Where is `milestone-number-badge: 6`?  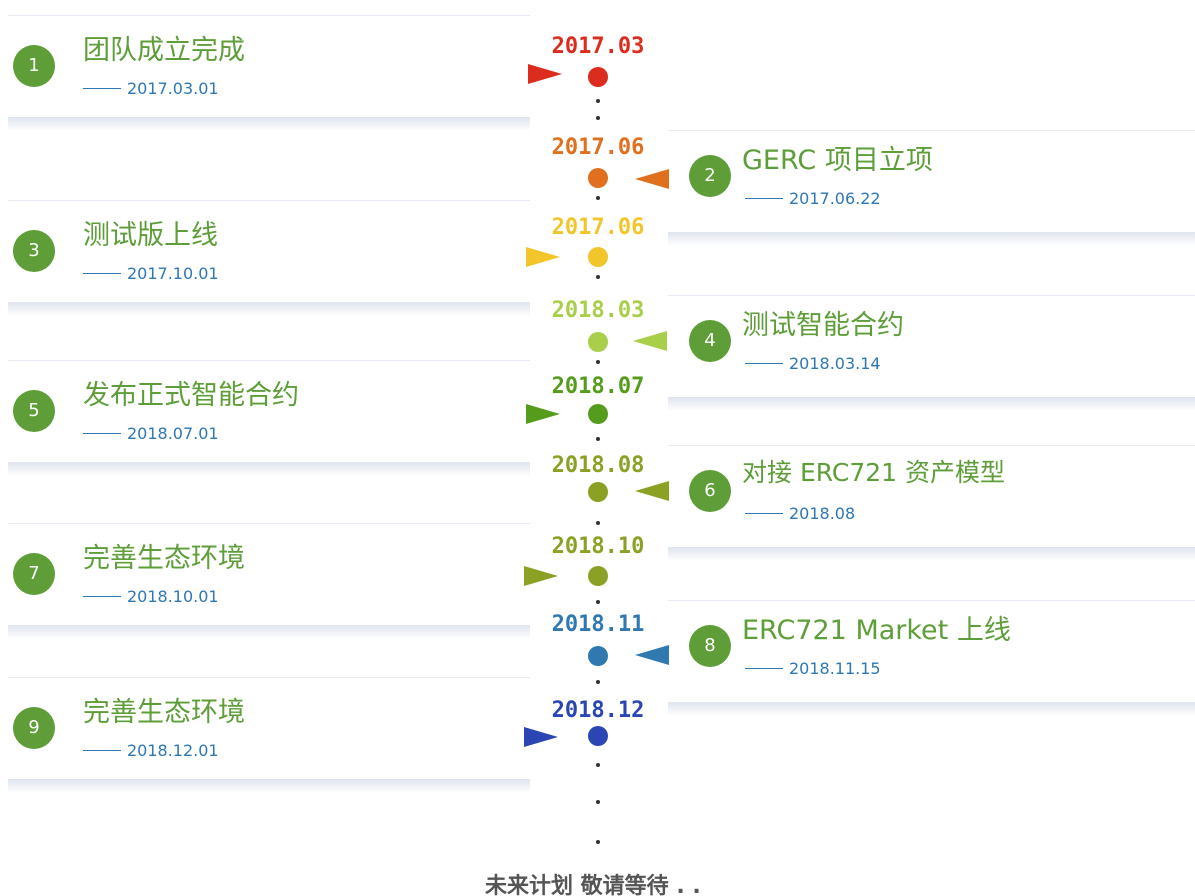 milestone-number-badge: 6 is located at coordinates (710, 491).